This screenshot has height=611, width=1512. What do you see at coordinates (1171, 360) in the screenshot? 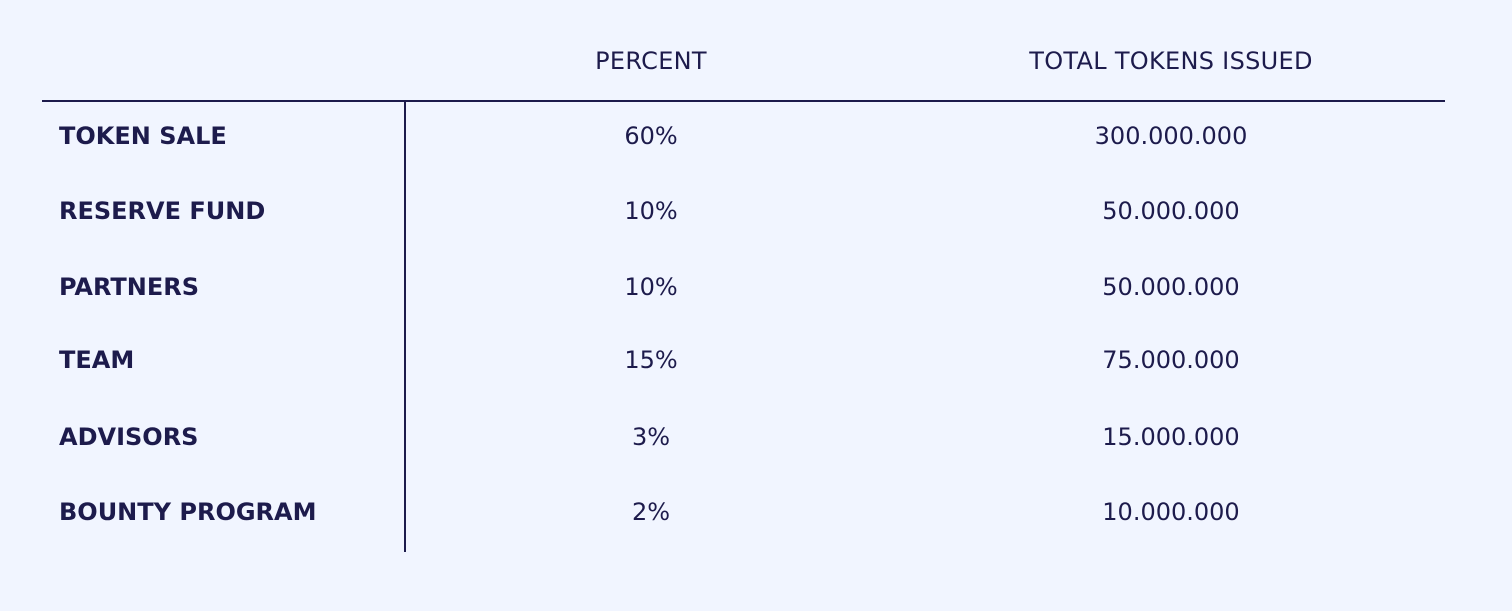
I see `cell-value: 75.000.000` at bounding box center [1171, 360].